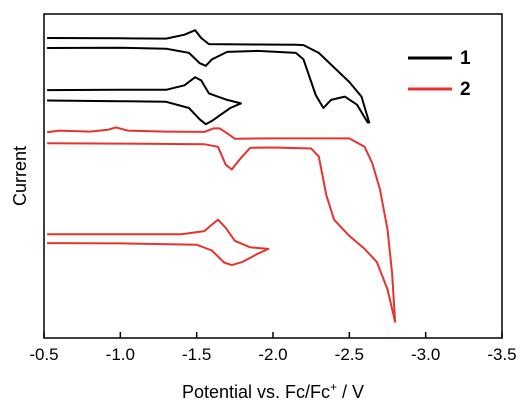 Image resolution: width=520 pixels, height=410 pixels. Describe the element at coordinates (439, 74) in the screenshot. I see `legend: 1 2` at that location.